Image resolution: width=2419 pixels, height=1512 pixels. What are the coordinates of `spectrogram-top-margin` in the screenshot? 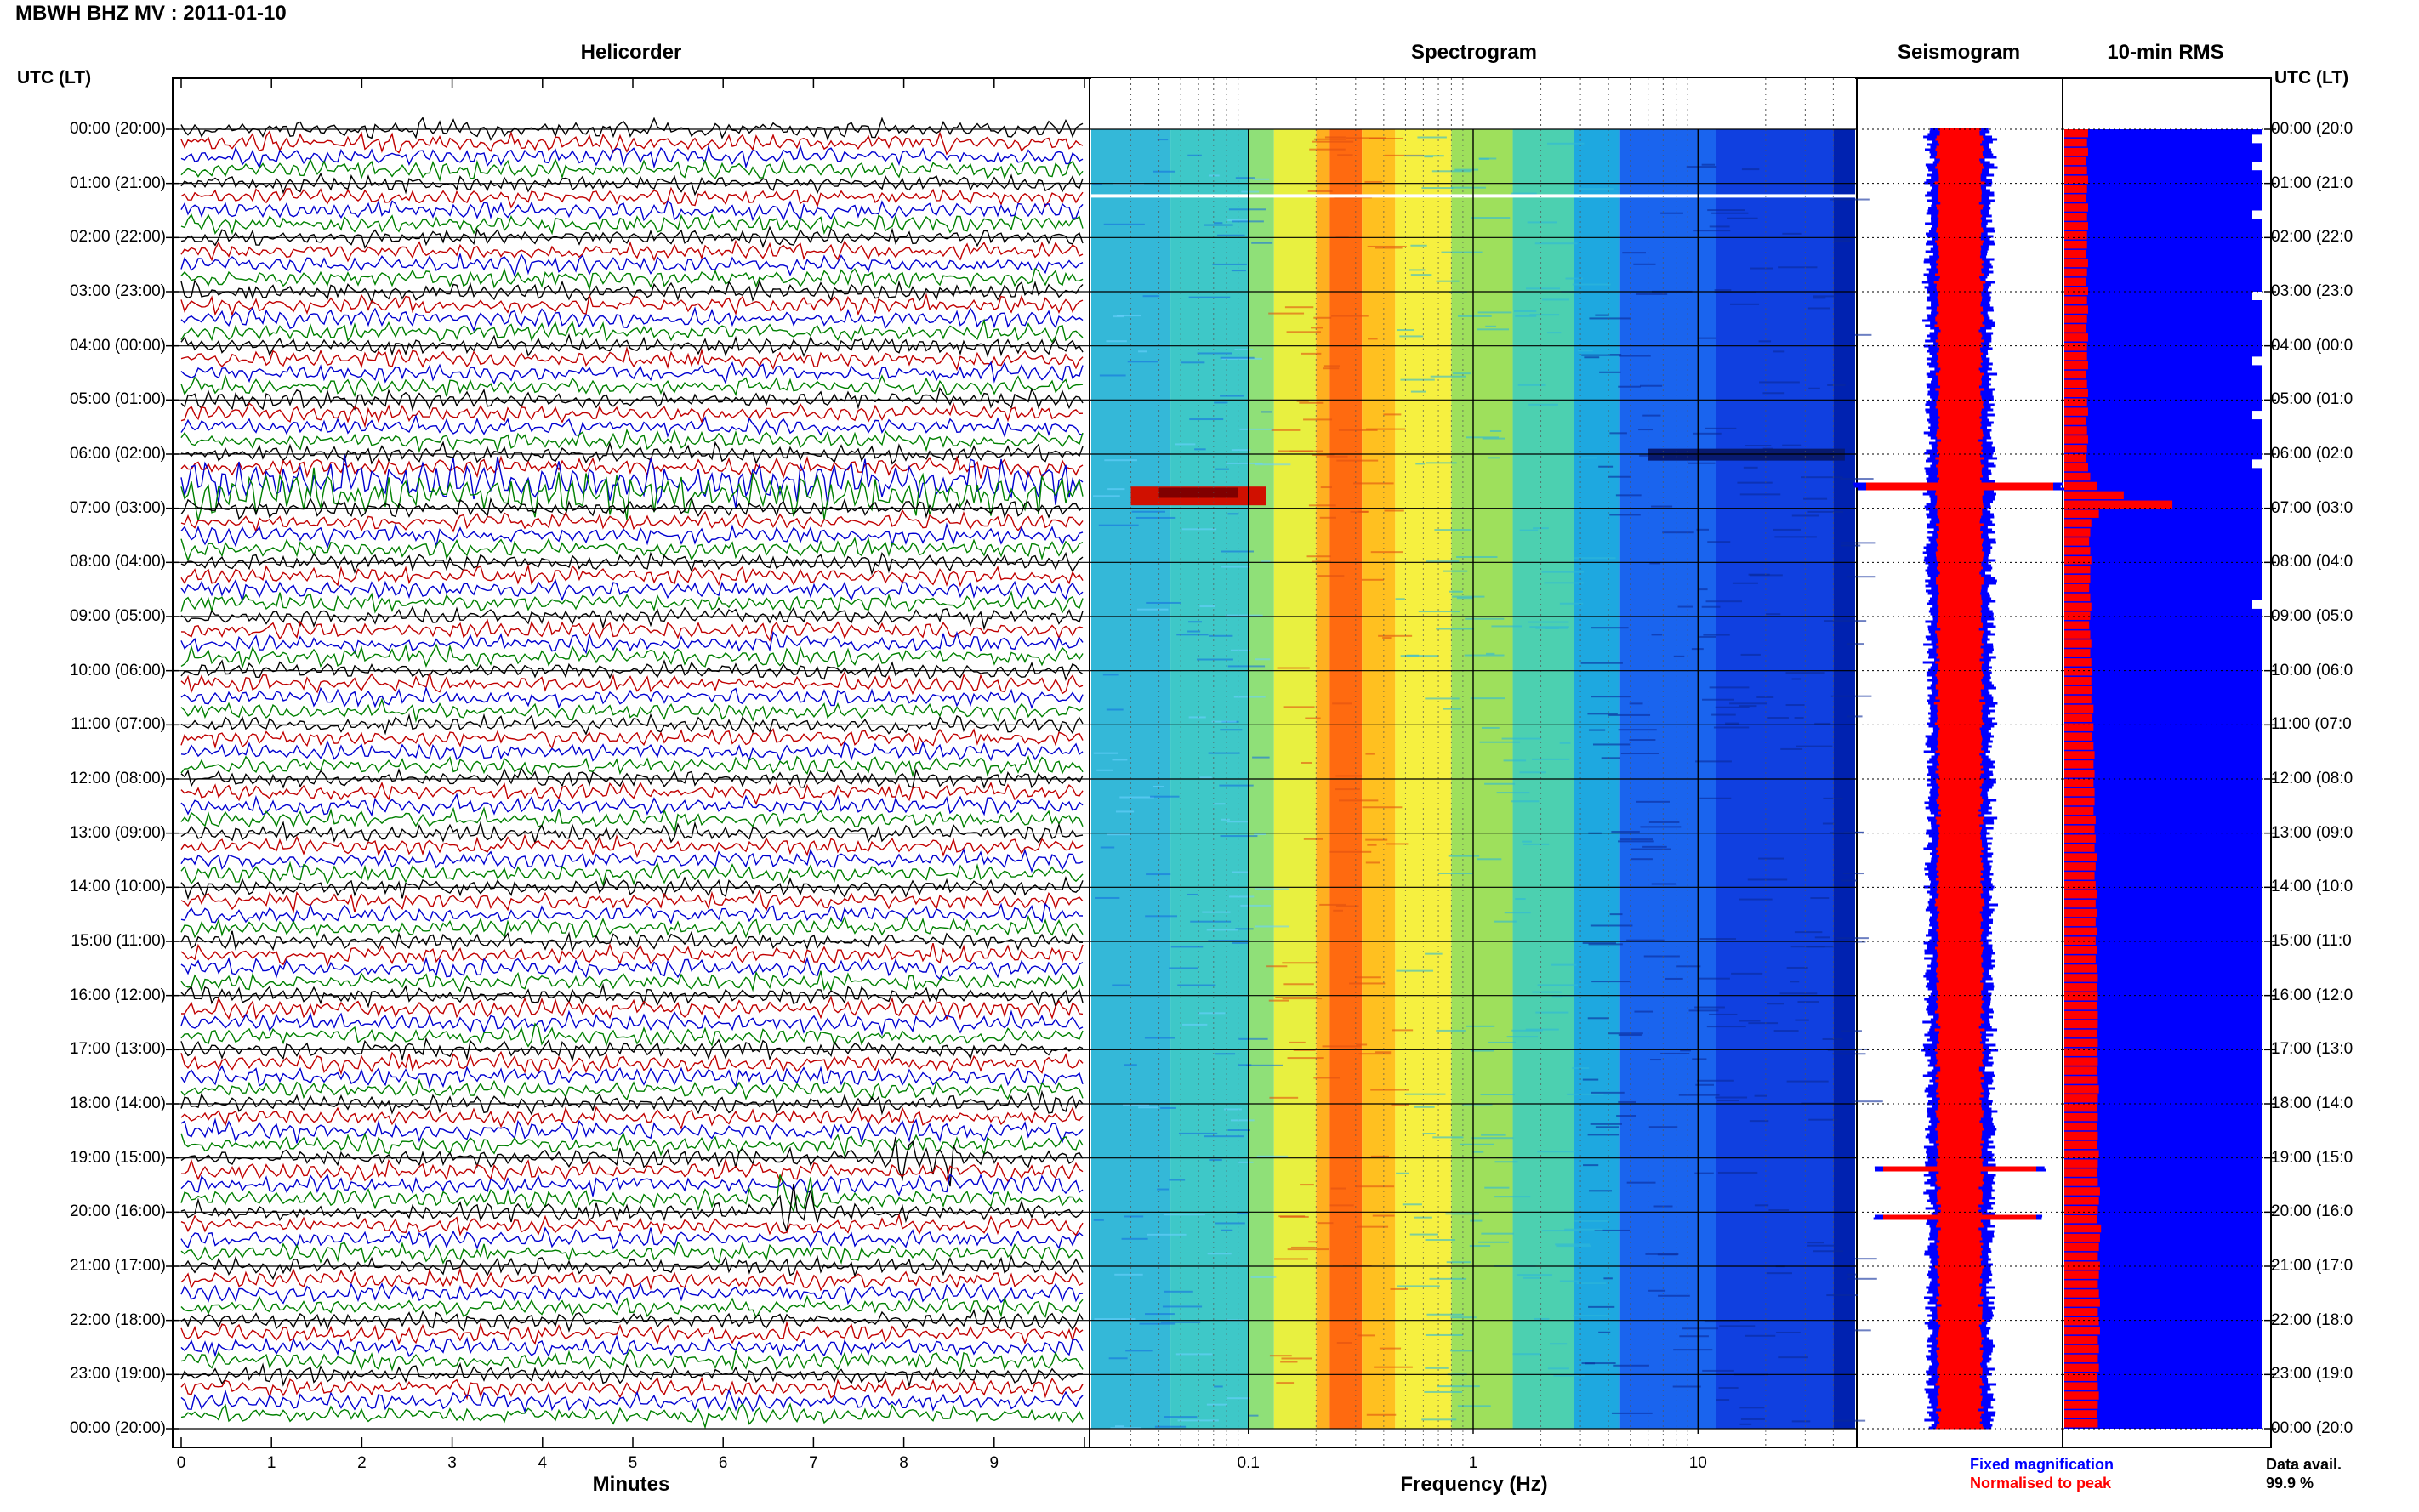 It's located at (1473, 103).